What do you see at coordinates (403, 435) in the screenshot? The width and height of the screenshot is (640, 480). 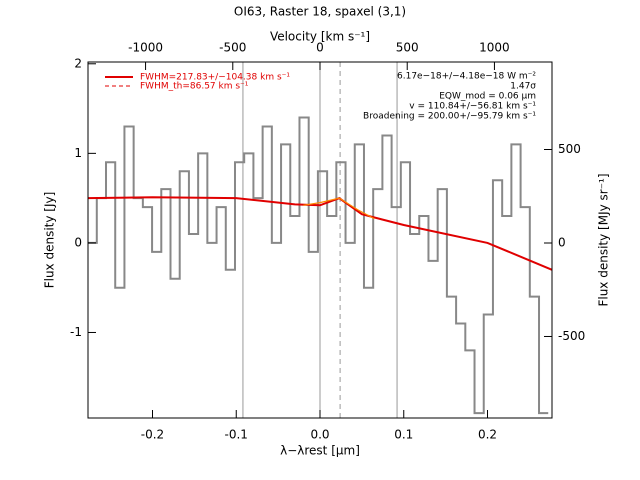 I see `x-tick-label: 0.1` at bounding box center [403, 435].